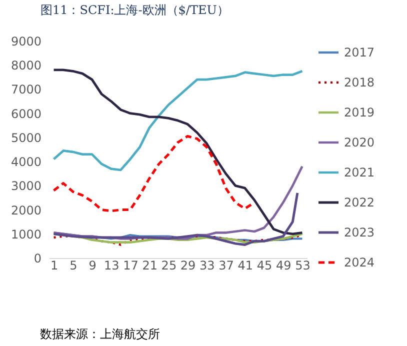  I want to click on x-tick-label: 49, so click(284, 265).